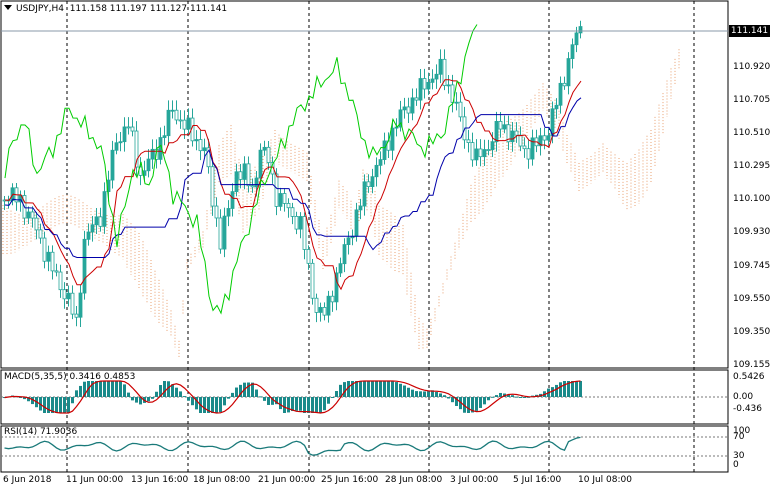 This screenshot has width=771, height=492. I want to click on time-axis-label: 6 Jun 2018, so click(27, 480).